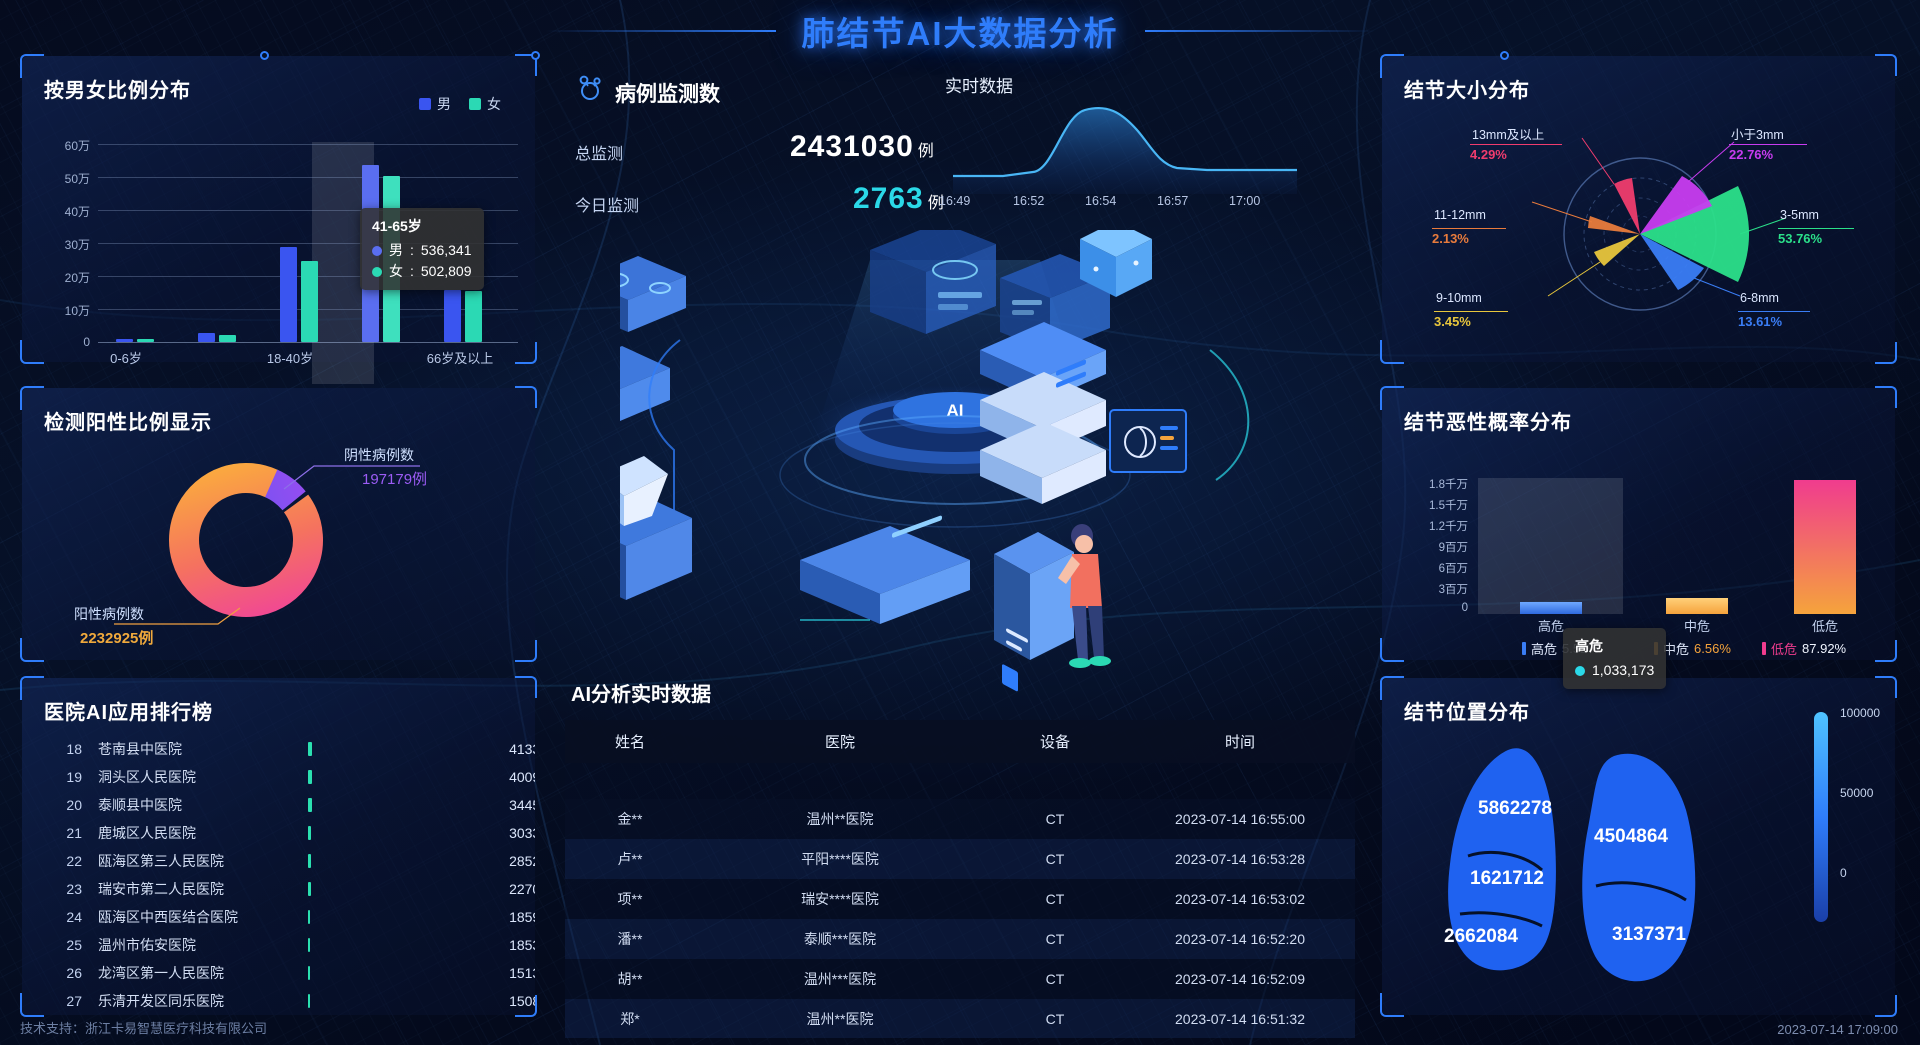 The width and height of the screenshot is (1920, 1045). I want to click on rank-number: 20, so click(74, 805).